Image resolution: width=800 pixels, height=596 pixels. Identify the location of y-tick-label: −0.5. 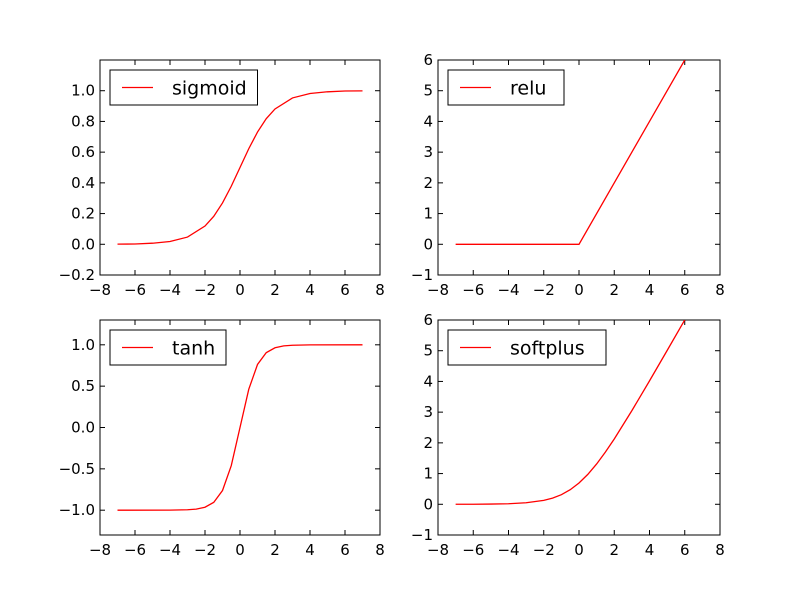
(77, 469).